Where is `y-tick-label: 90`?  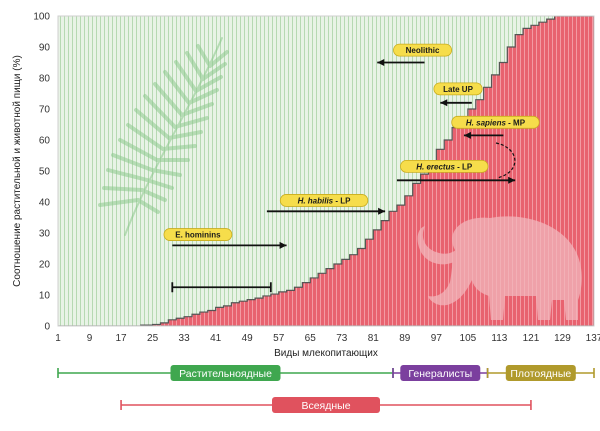
y-tick-label: 90 is located at coordinates (45, 48).